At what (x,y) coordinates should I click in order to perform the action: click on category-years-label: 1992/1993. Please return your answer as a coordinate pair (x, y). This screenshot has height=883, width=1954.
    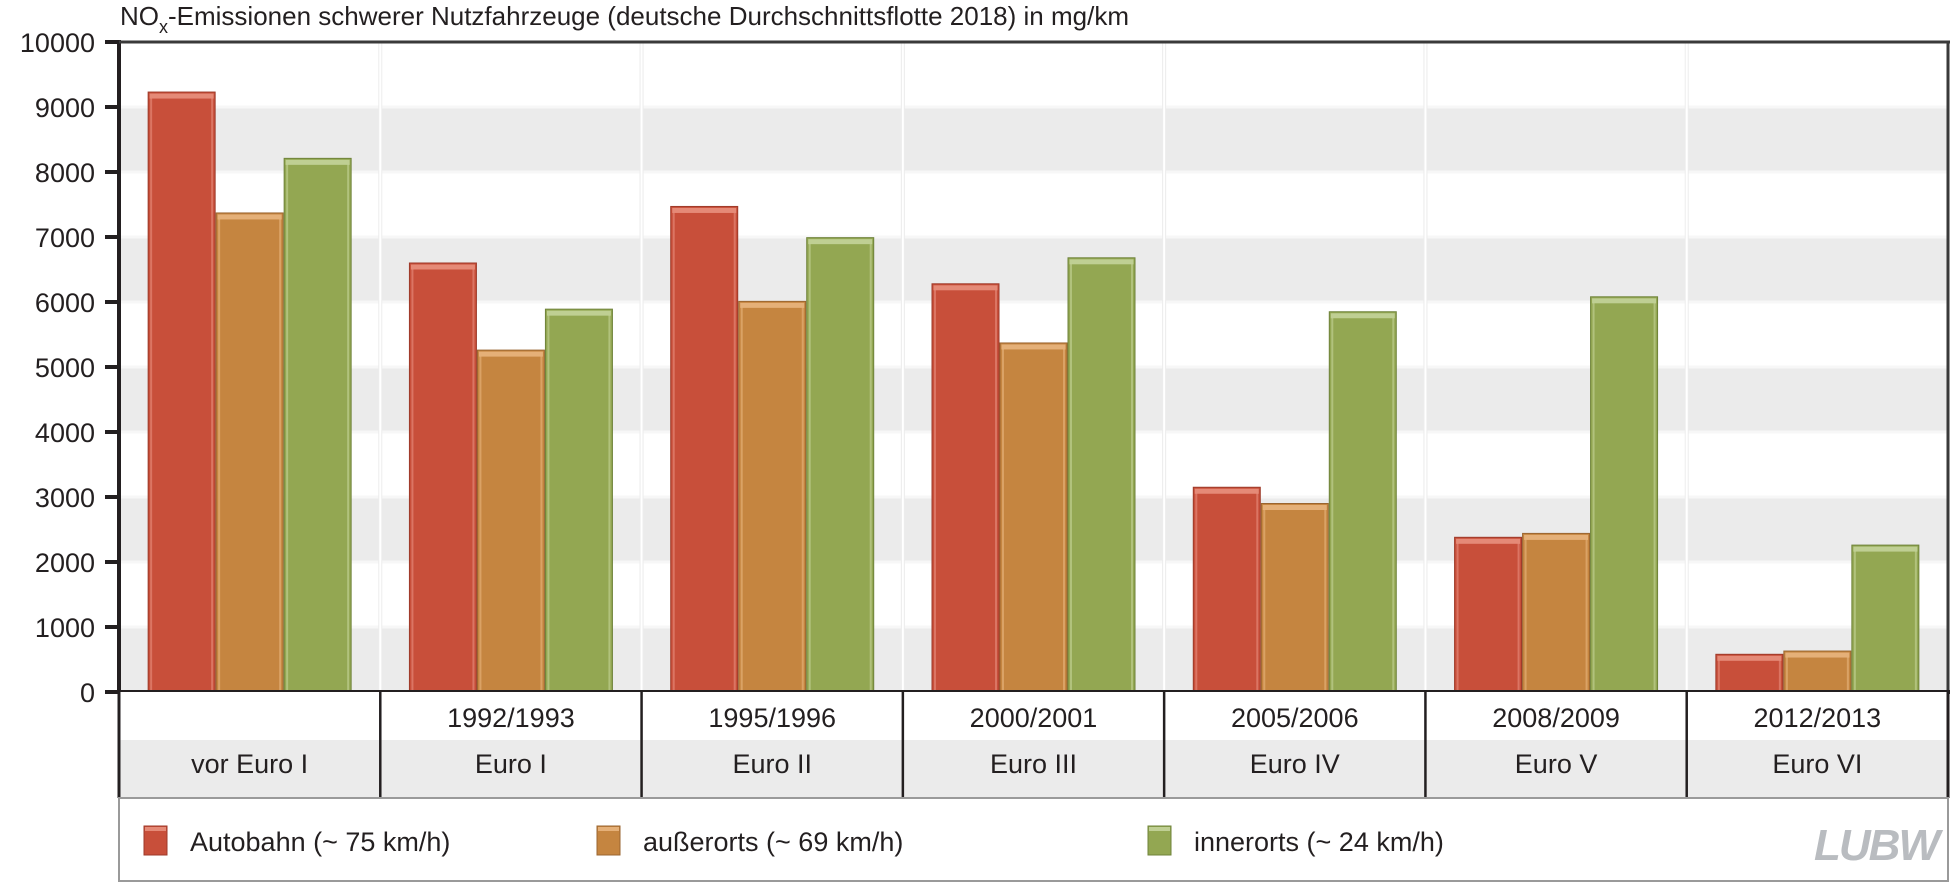
    Looking at the image, I should click on (511, 718).